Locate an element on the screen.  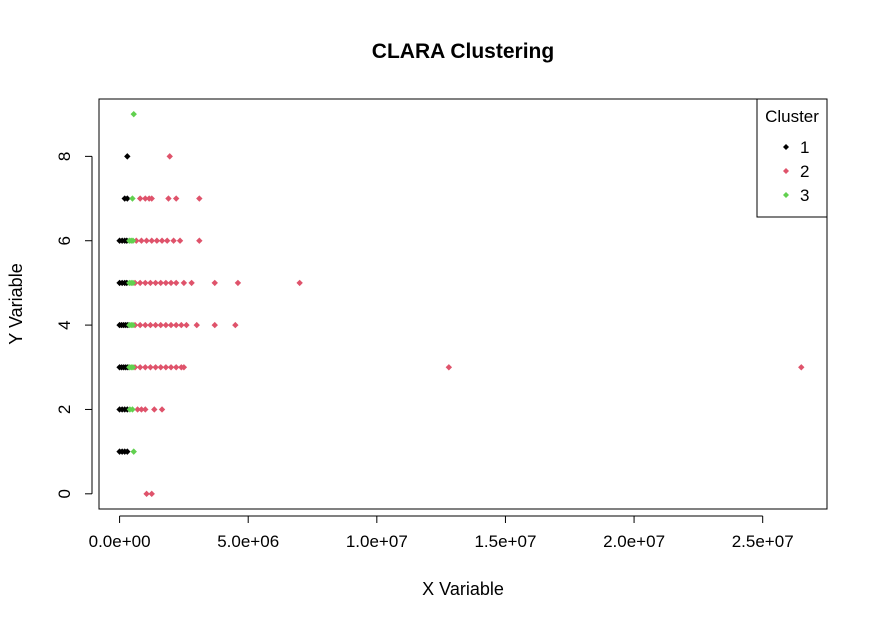
x-tick-label: 2.0e+07 is located at coordinates (634, 541).